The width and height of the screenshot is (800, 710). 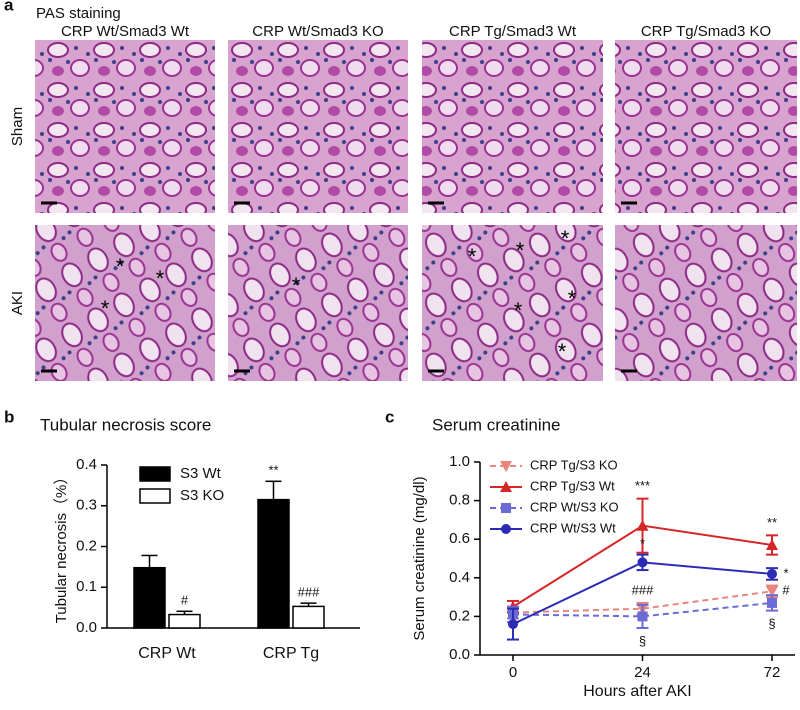 What do you see at coordinates (642, 485) in the screenshot?
I see `significance-label: ***` at bounding box center [642, 485].